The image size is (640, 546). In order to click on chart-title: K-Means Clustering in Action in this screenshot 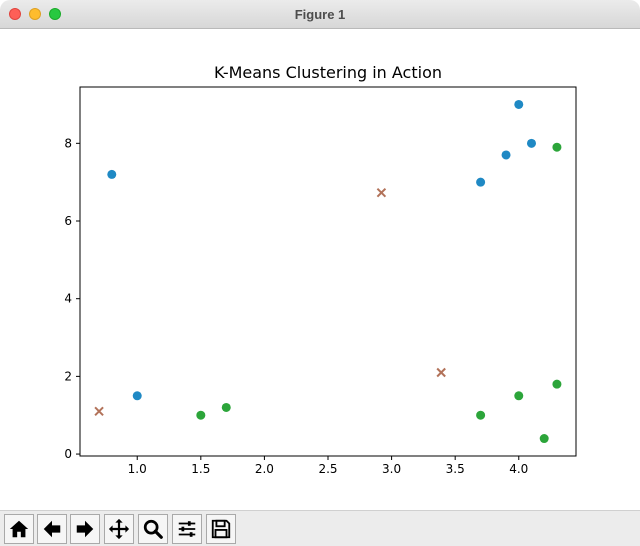, I will do `click(328, 72)`.